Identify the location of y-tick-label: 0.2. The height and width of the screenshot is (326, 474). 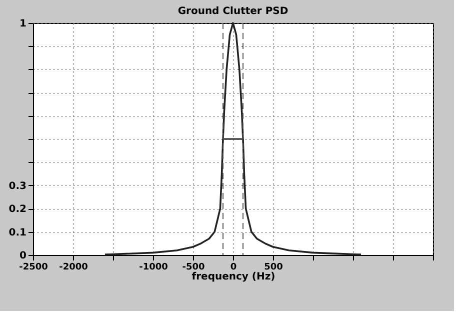
(17, 210).